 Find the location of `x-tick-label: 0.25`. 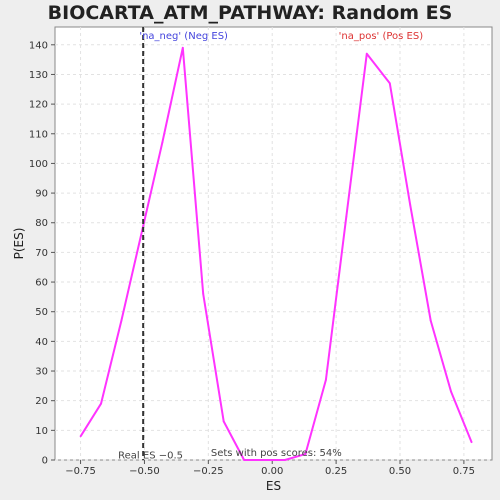

x-tick-label: 0.25 is located at coordinates (336, 471).